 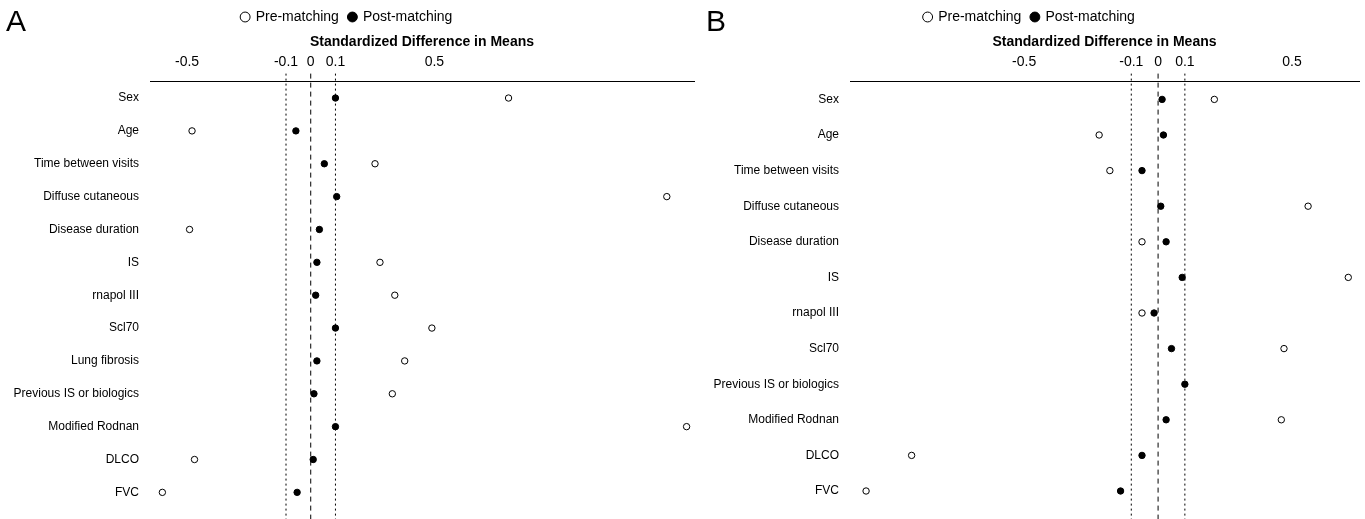 I want to click on chart-title: A, so click(x=16, y=21).